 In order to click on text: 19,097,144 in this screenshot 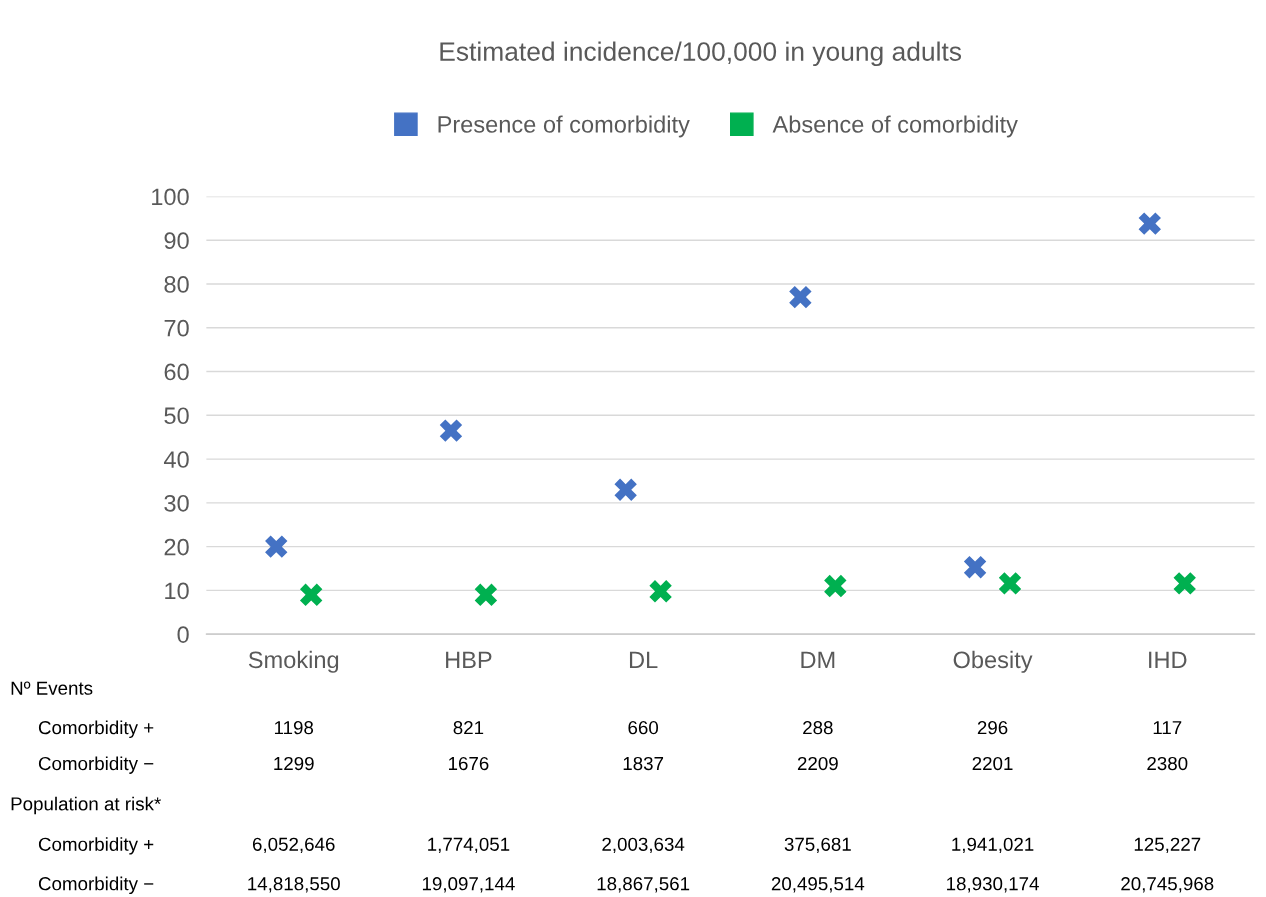, I will do `click(468, 885)`.